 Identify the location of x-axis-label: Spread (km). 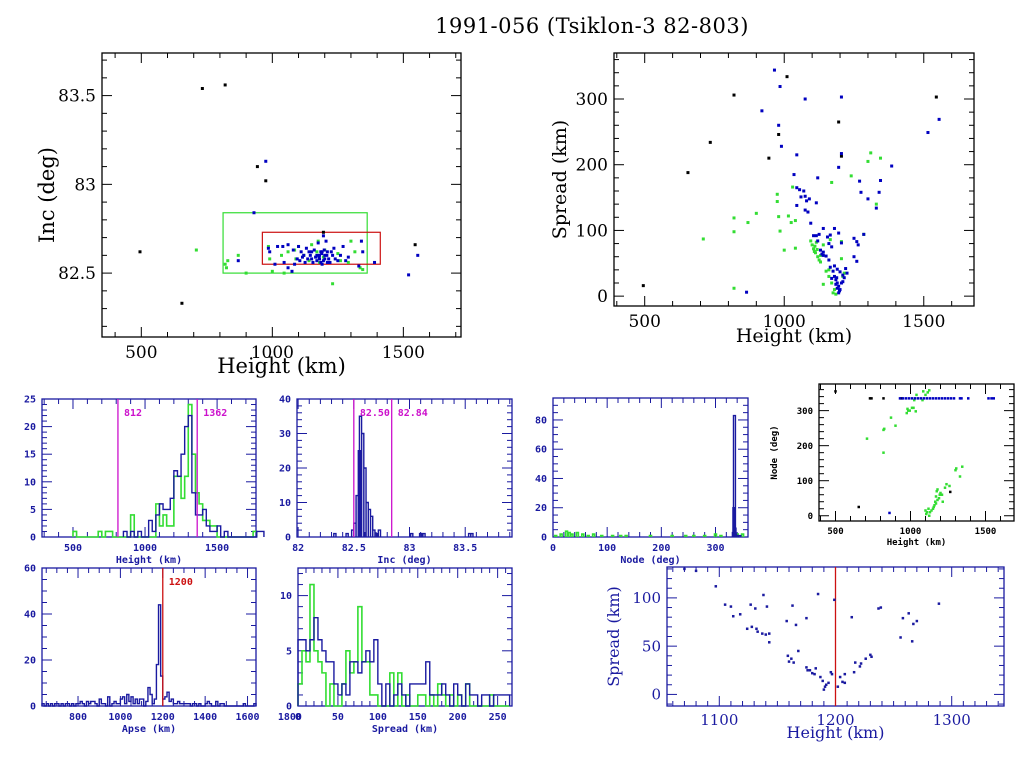
(405, 729).